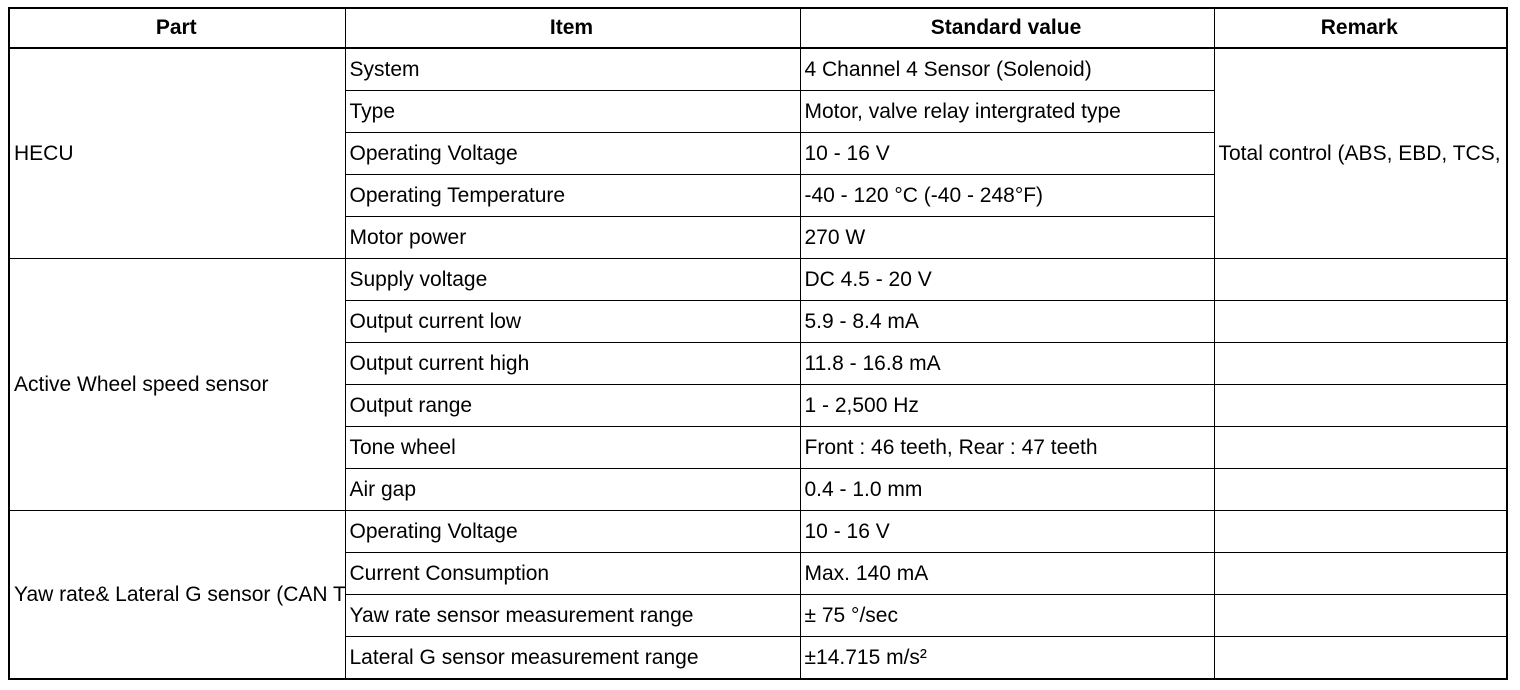  I want to click on item-cell: Motor power, so click(572, 237).